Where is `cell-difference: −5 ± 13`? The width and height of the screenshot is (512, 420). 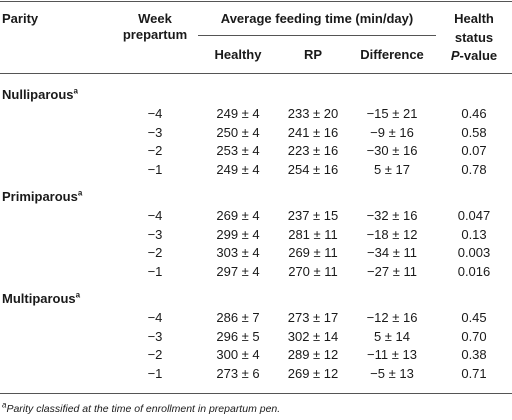
cell-difference: −5 ± 13 is located at coordinates (392, 374).